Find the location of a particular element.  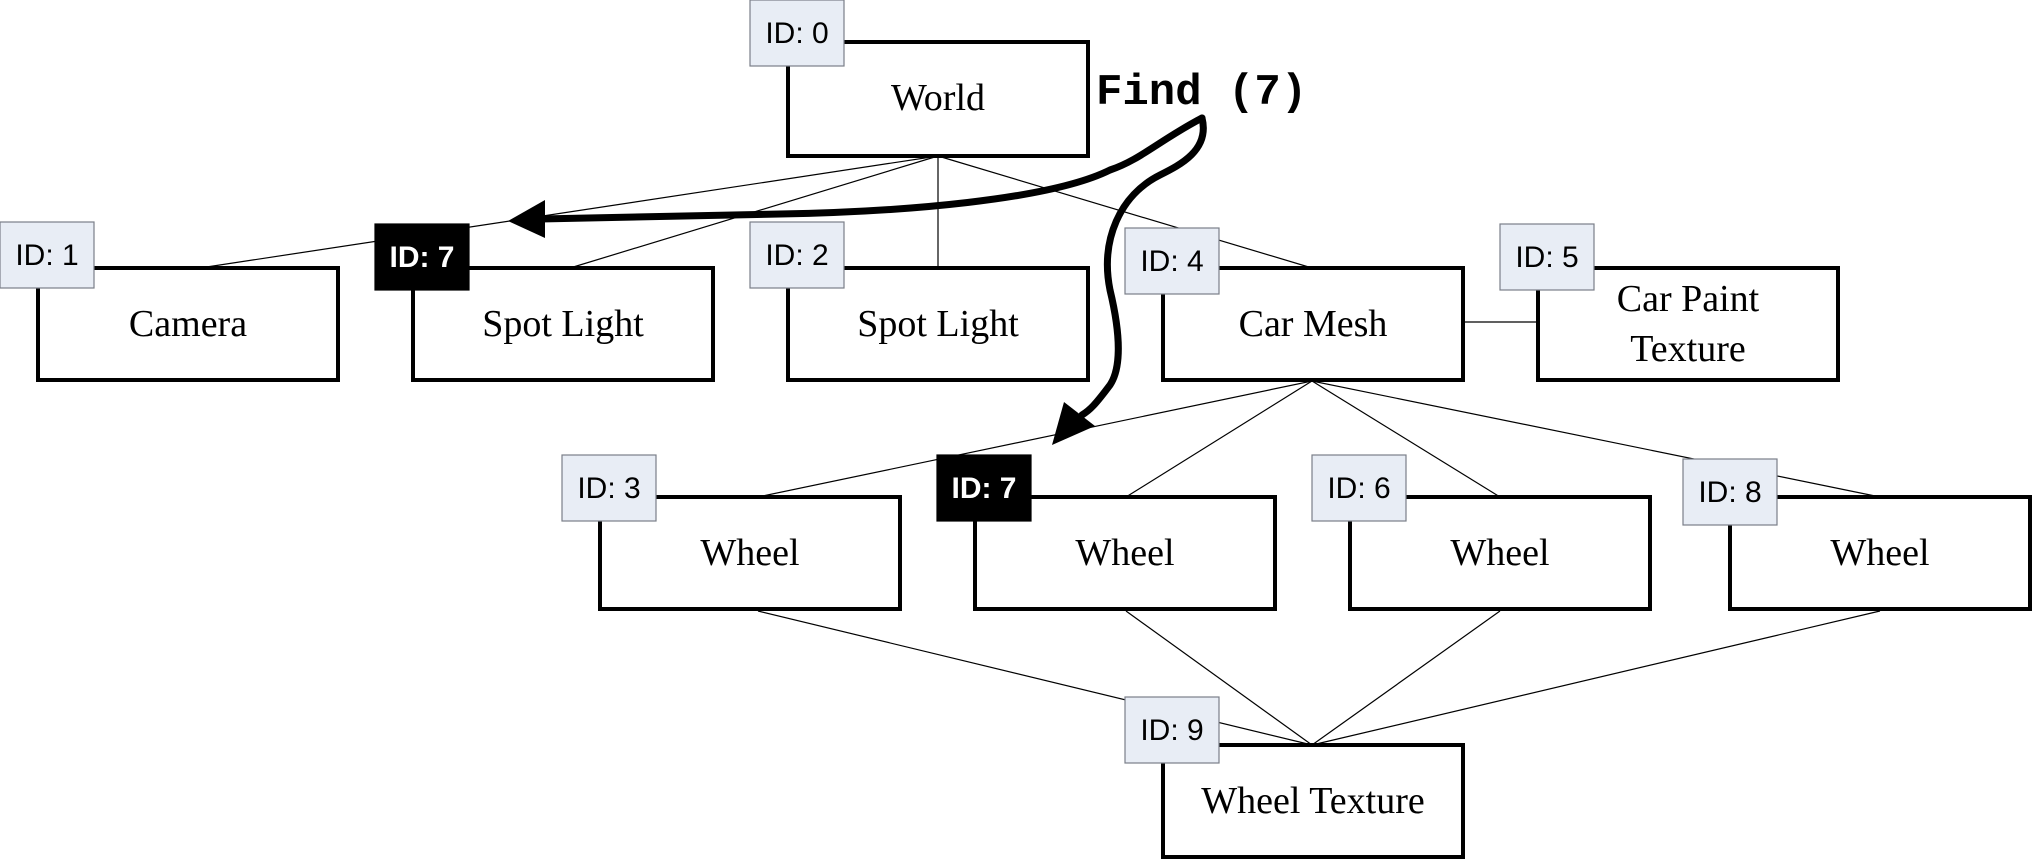

node-label: World is located at coordinates (938, 98).